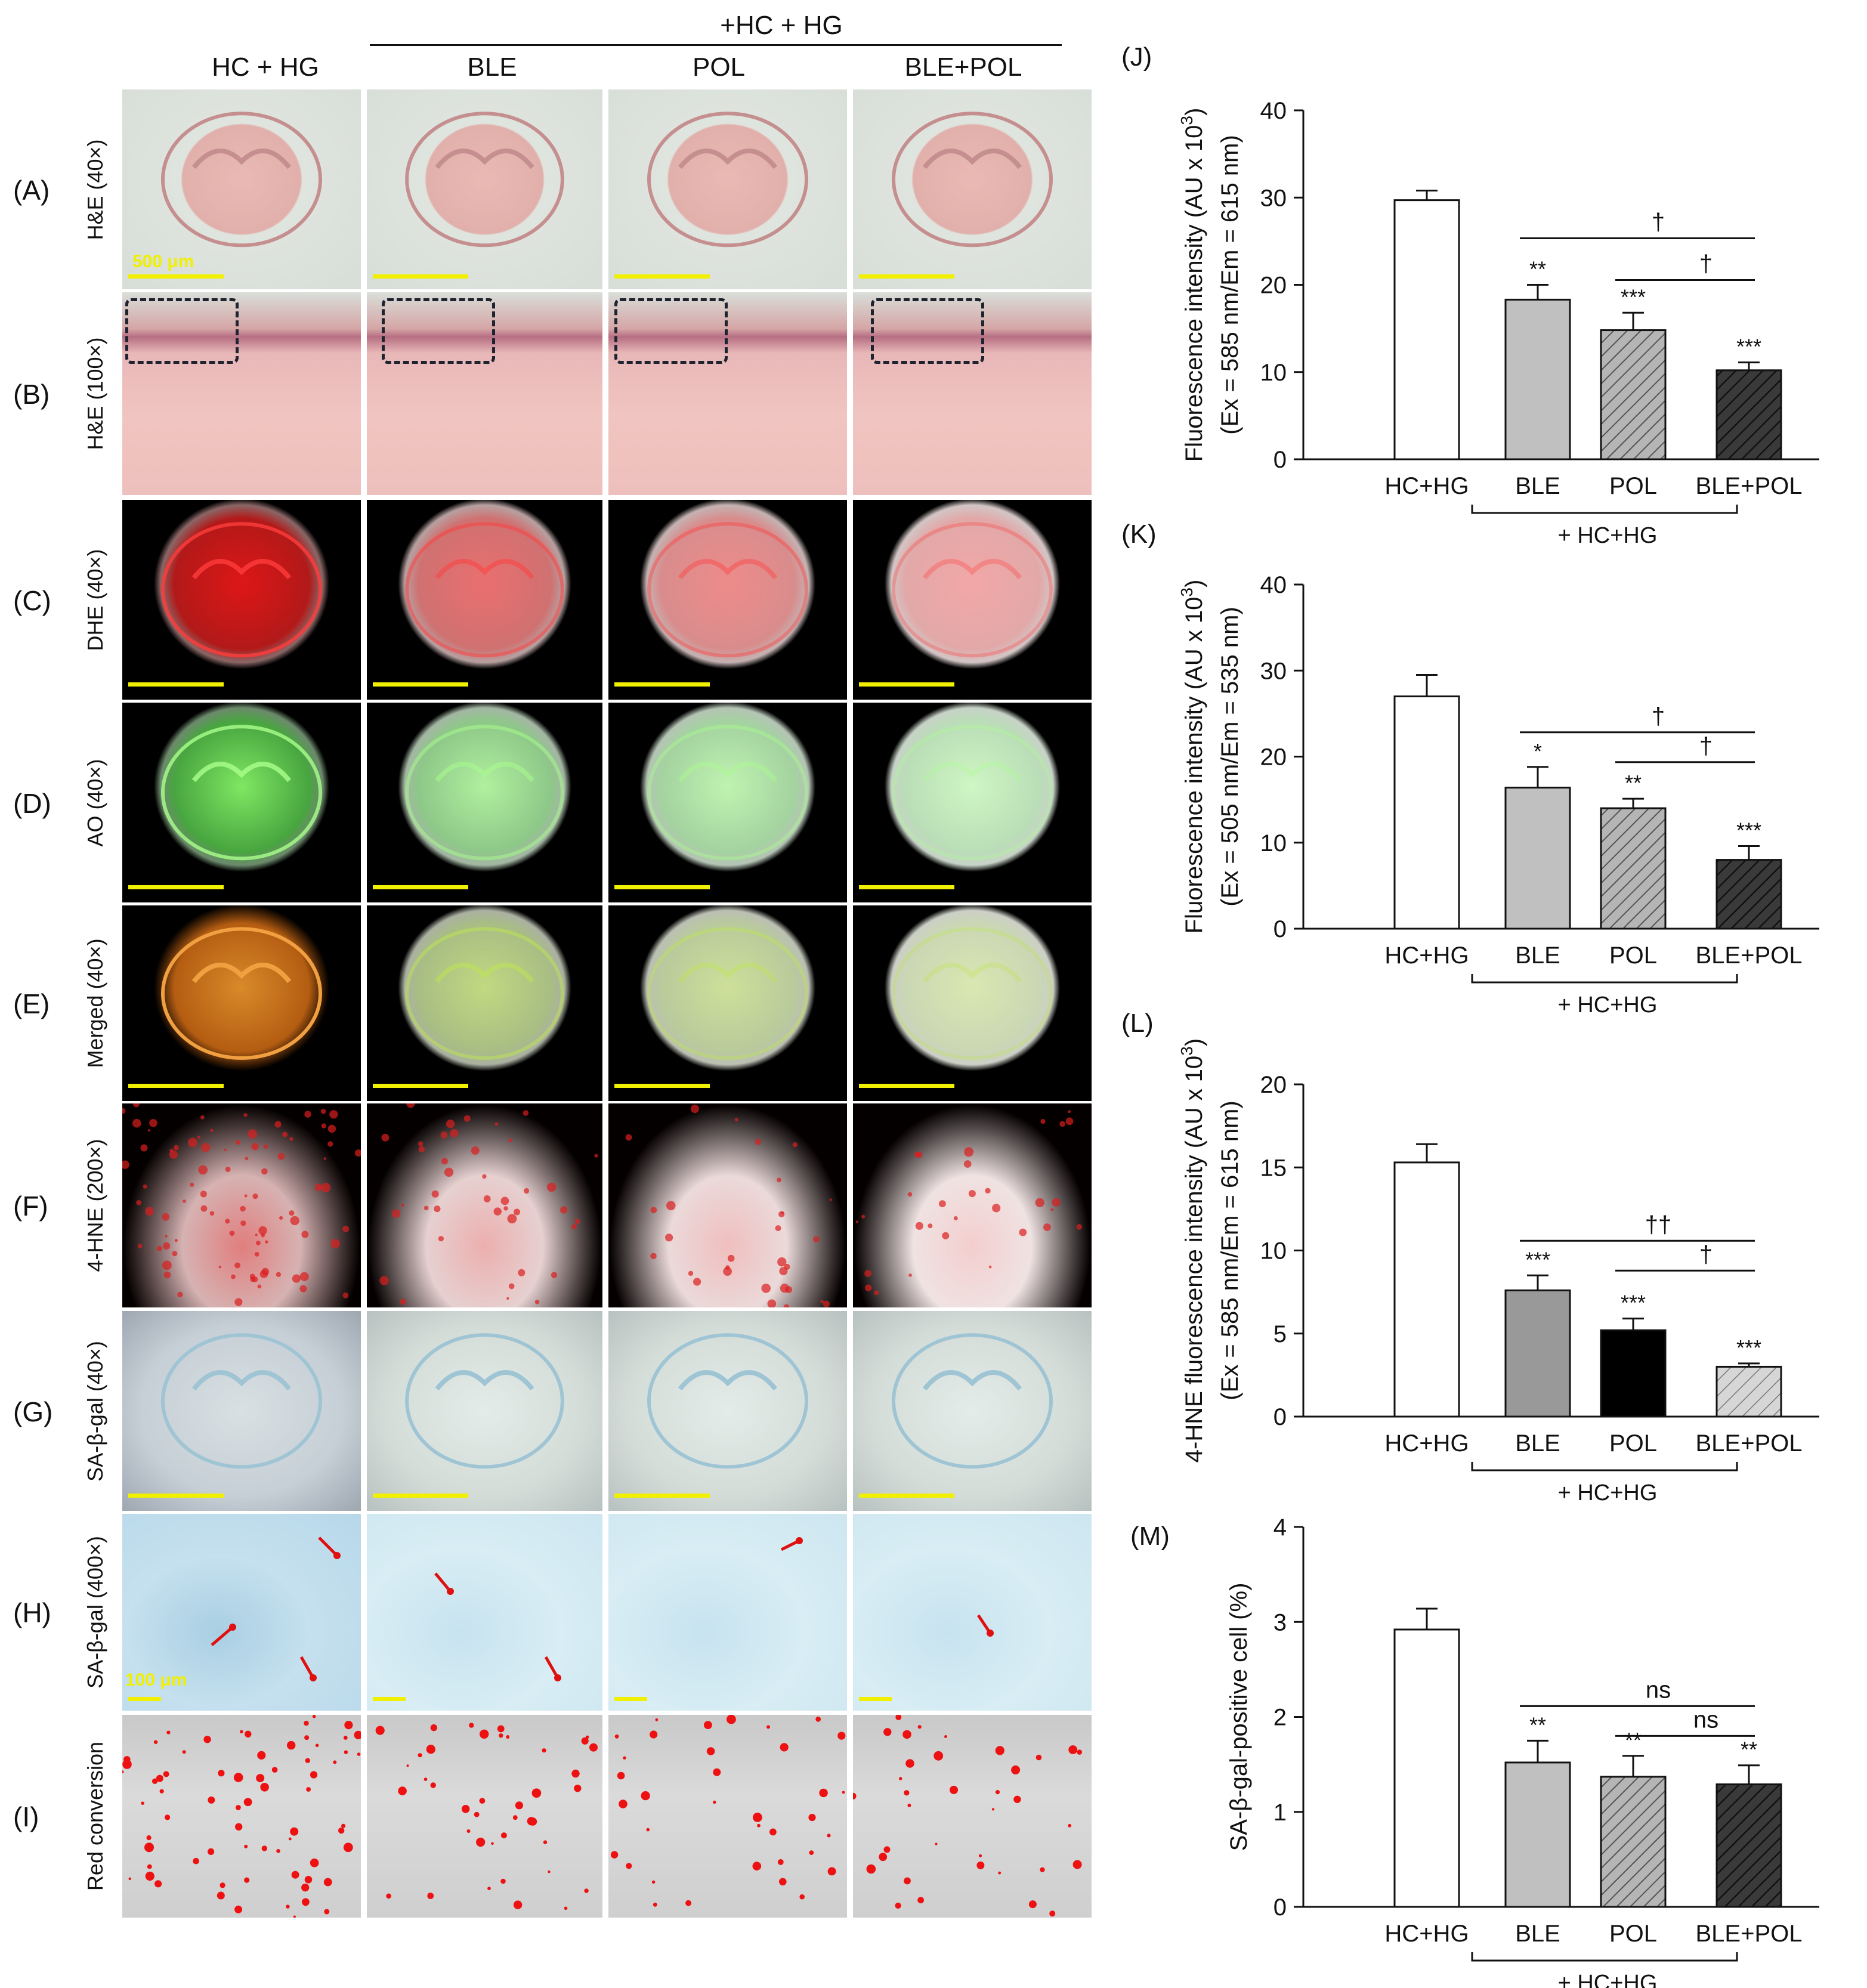  I want to click on micrograph-he_low-pol, so click(727, 189).